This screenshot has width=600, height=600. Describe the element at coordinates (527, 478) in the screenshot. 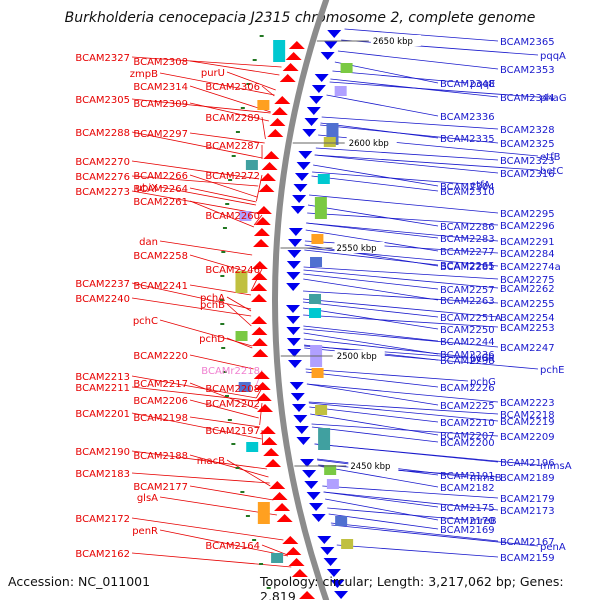

I see `reverse-gene-label: BCAM2189` at that location.